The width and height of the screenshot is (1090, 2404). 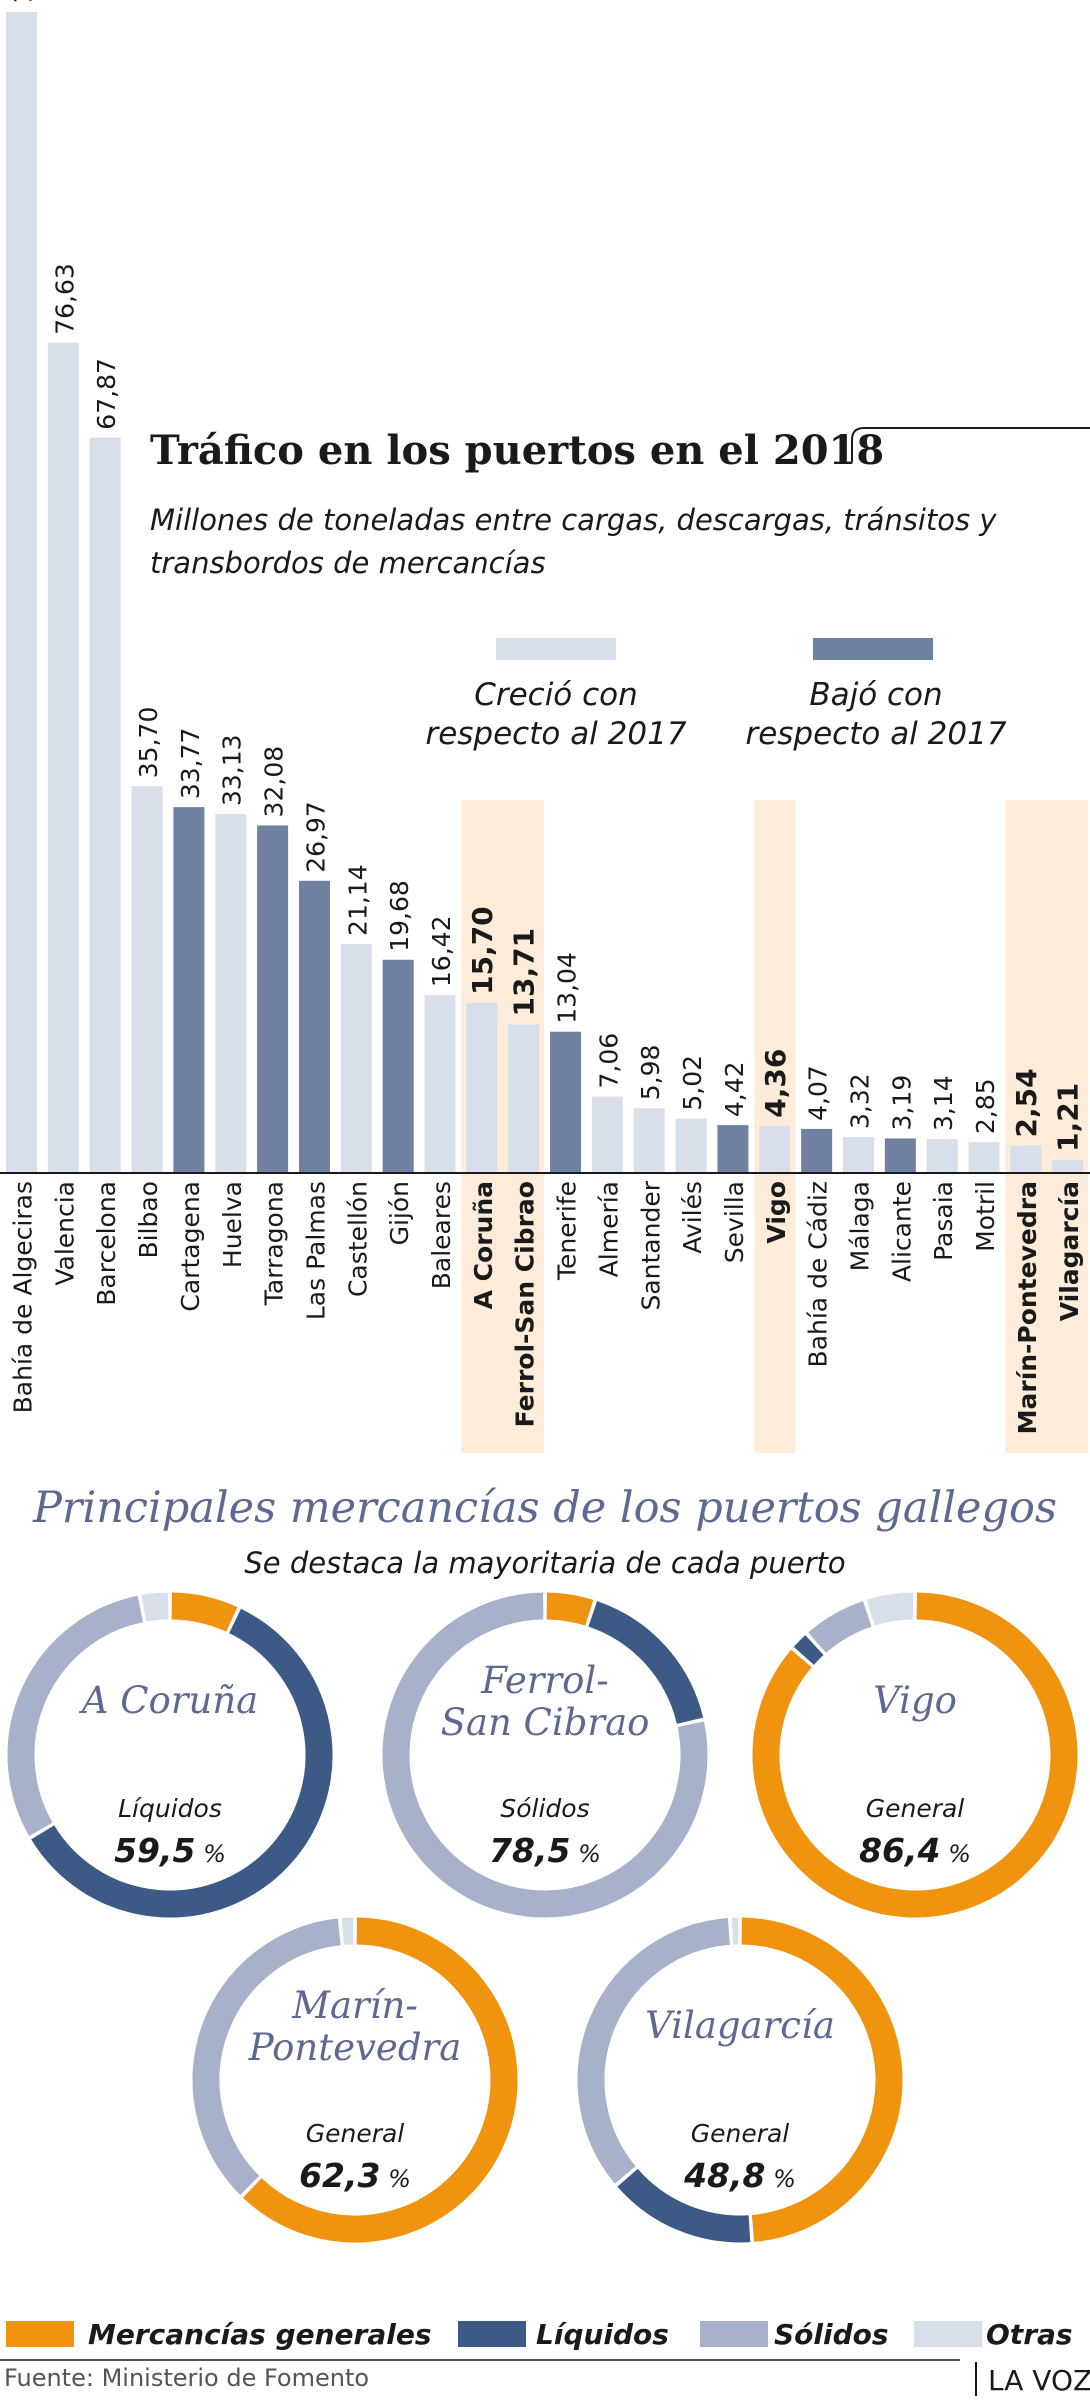 I want to click on value-label-tarragona: 32,08, so click(x=274, y=782).